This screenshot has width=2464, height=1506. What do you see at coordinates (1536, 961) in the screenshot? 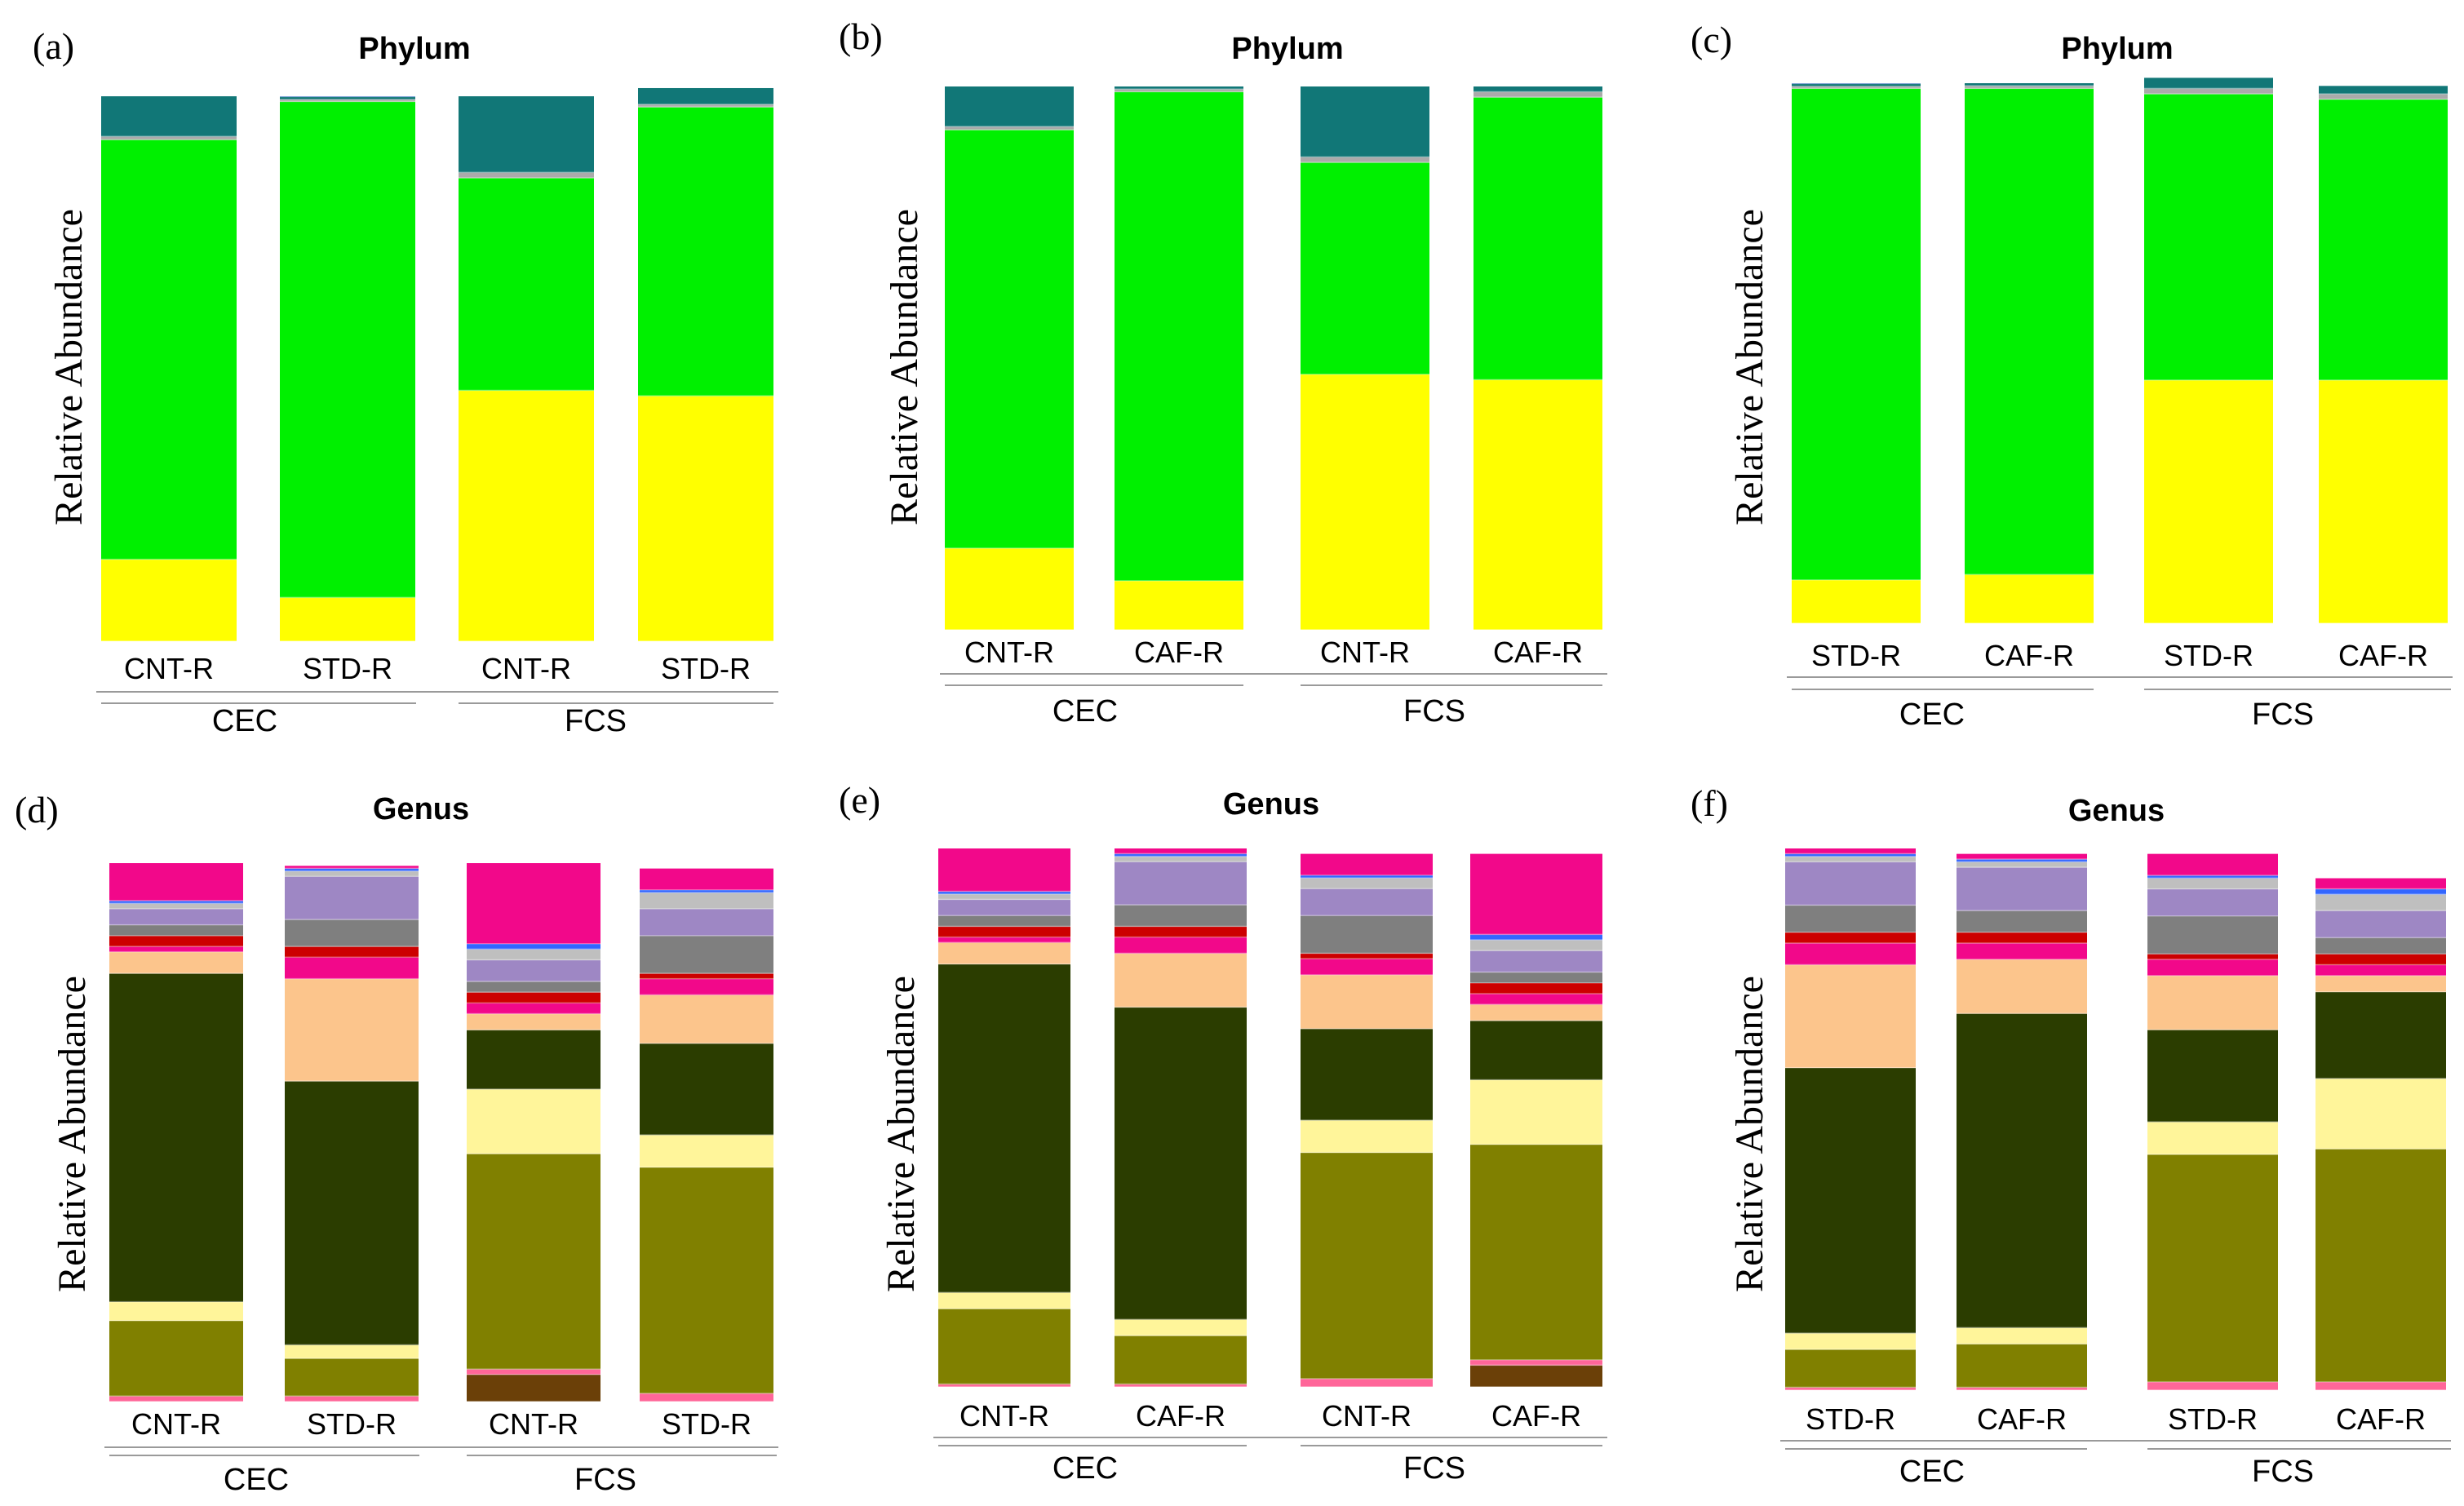
I see `bar-segment-purple` at bounding box center [1536, 961].